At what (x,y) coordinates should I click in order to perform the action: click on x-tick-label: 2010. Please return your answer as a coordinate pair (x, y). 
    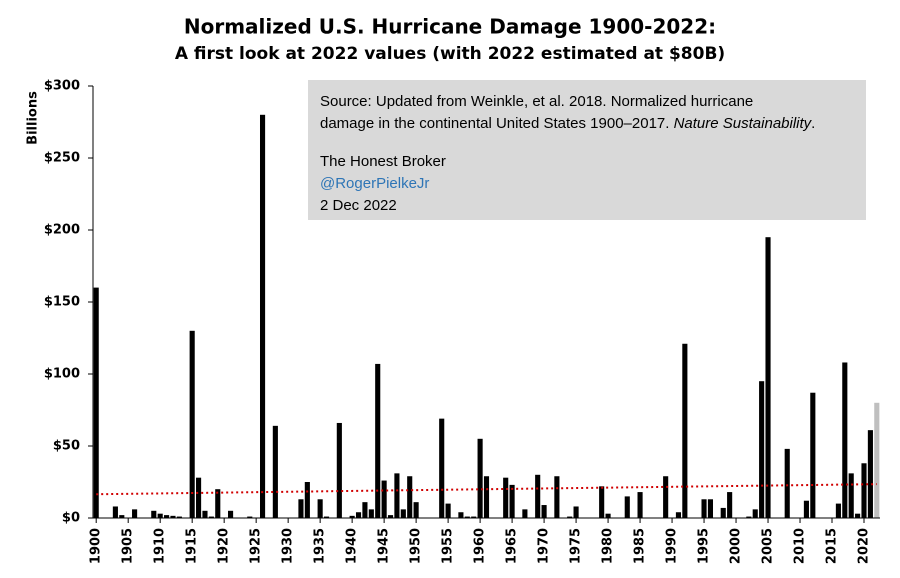
    Looking at the image, I should click on (800, 546).